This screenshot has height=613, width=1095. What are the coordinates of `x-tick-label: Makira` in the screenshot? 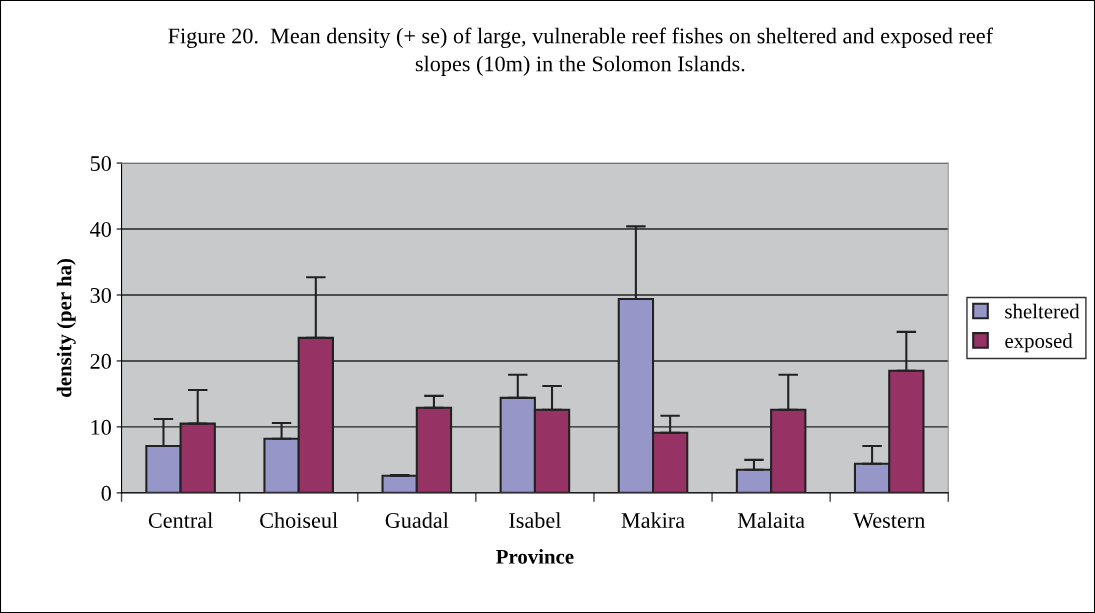 It's located at (653, 520).